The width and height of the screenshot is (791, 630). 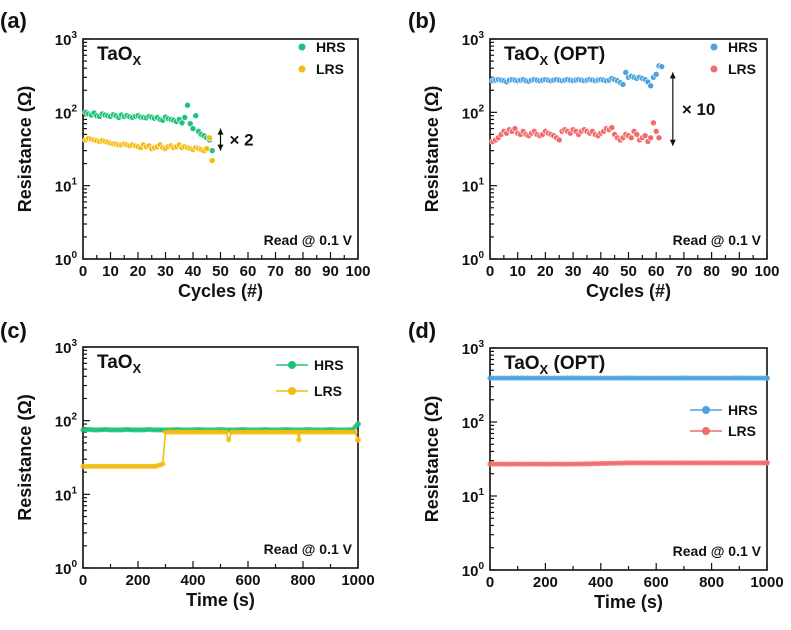 I want to click on y-tick-exponent: 0, so click(x=74, y=255).